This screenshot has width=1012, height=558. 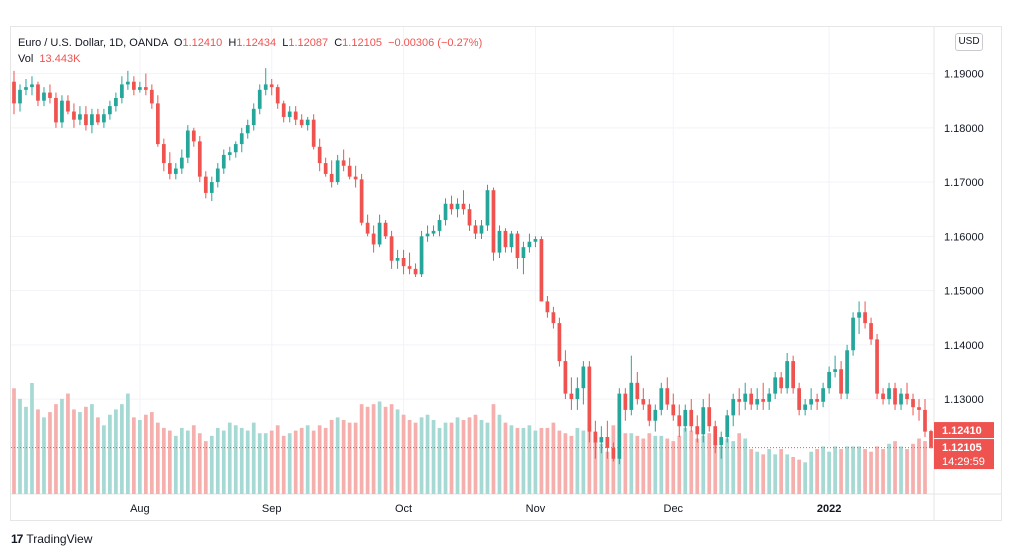 I want to click on close-value: 1.12105, so click(x=362, y=43).